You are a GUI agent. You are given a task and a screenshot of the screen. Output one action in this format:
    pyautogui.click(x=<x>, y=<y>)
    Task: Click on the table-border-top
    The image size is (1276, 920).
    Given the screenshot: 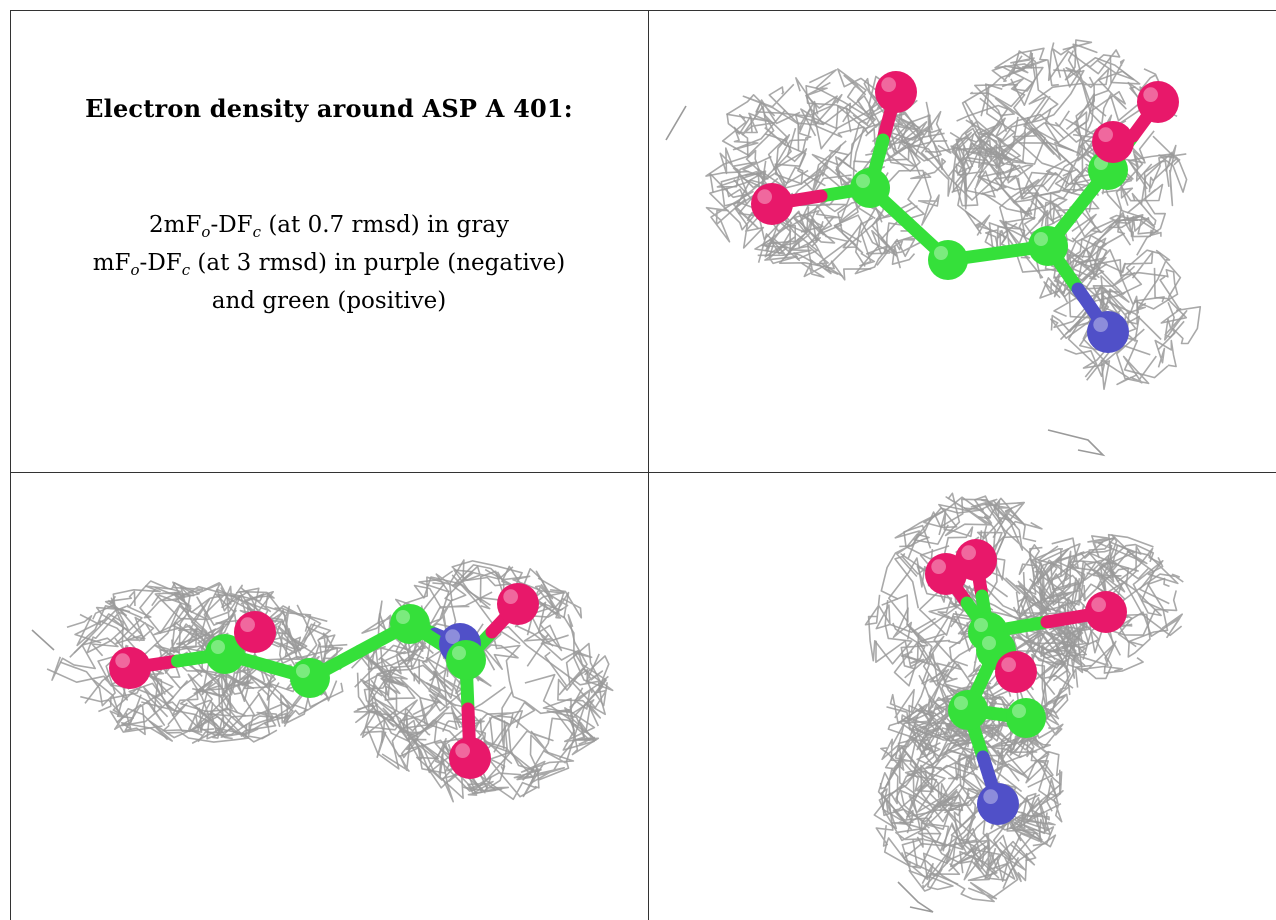 What is the action you would take?
    pyautogui.click(x=643, y=10)
    